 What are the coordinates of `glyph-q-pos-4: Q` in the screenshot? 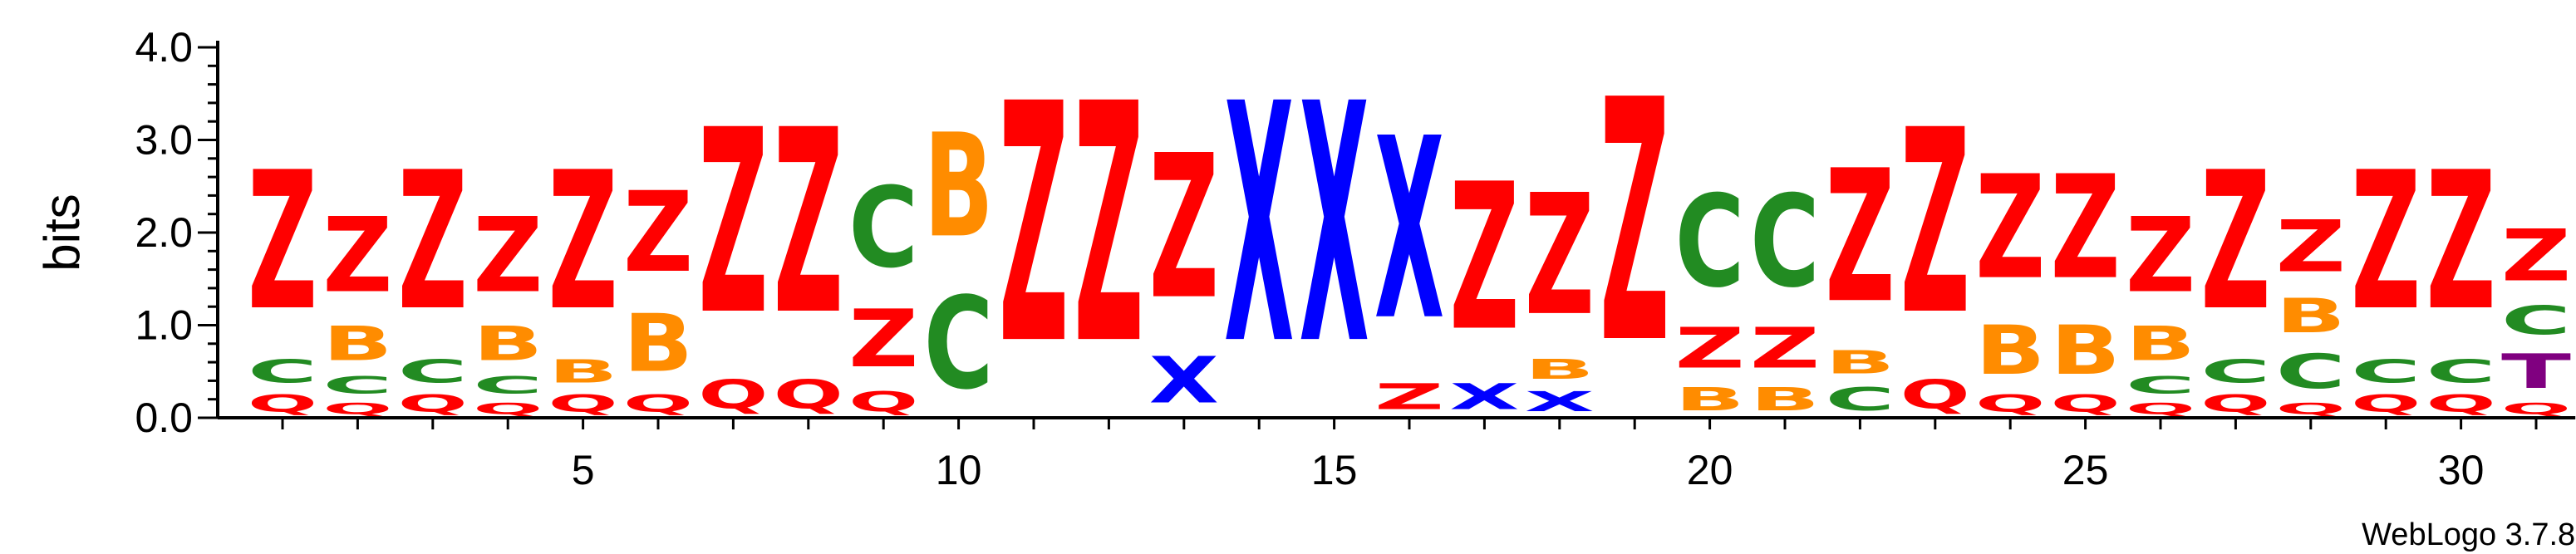 It's located at (508, 409).